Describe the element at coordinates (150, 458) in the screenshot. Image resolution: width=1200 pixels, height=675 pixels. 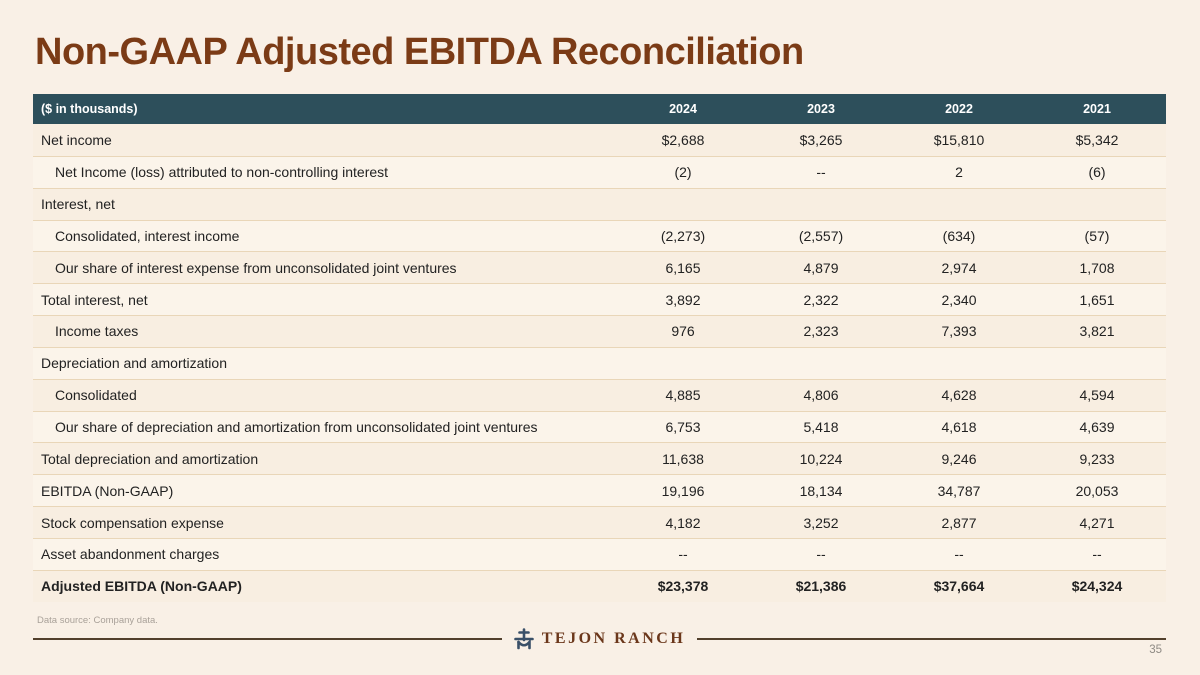
I see `row-label: Total depreciation and amortization` at that location.